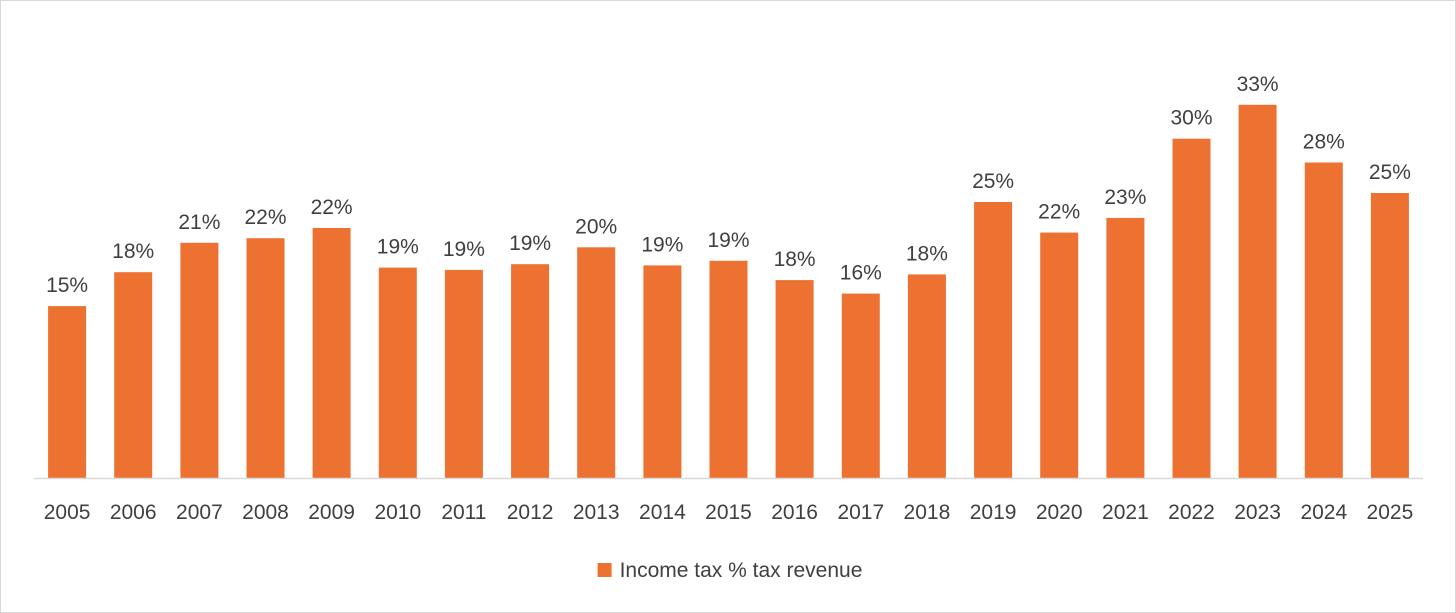 The height and width of the screenshot is (613, 1456). What do you see at coordinates (1191, 308) in the screenshot?
I see `bar-2022` at bounding box center [1191, 308].